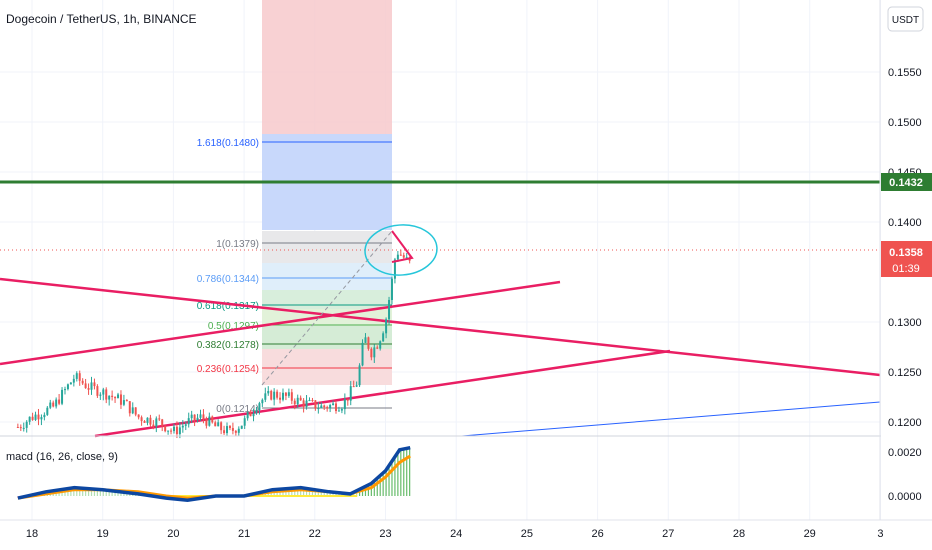 This screenshot has height=550, width=932. What do you see at coordinates (62, 457) in the screenshot?
I see `macd-legend: macd (16, 26, close, 9)` at bounding box center [62, 457].